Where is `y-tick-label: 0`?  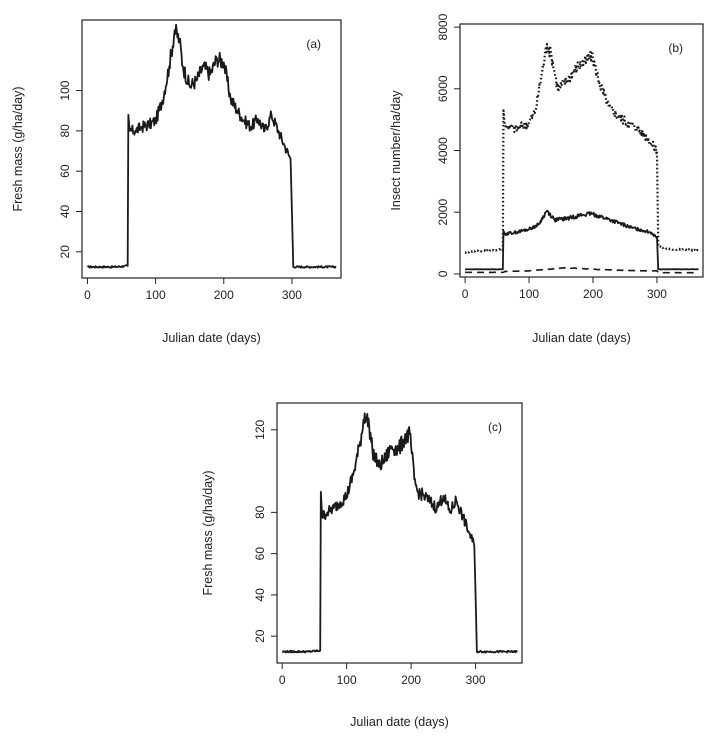 y-tick-label: 0 is located at coordinates (443, 273).